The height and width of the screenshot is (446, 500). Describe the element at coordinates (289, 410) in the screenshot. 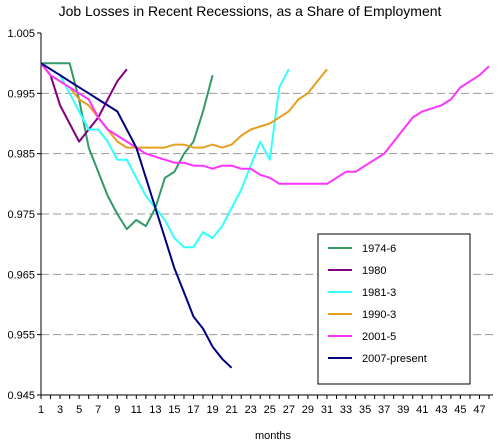

I see `x-tick-label: 27` at that location.